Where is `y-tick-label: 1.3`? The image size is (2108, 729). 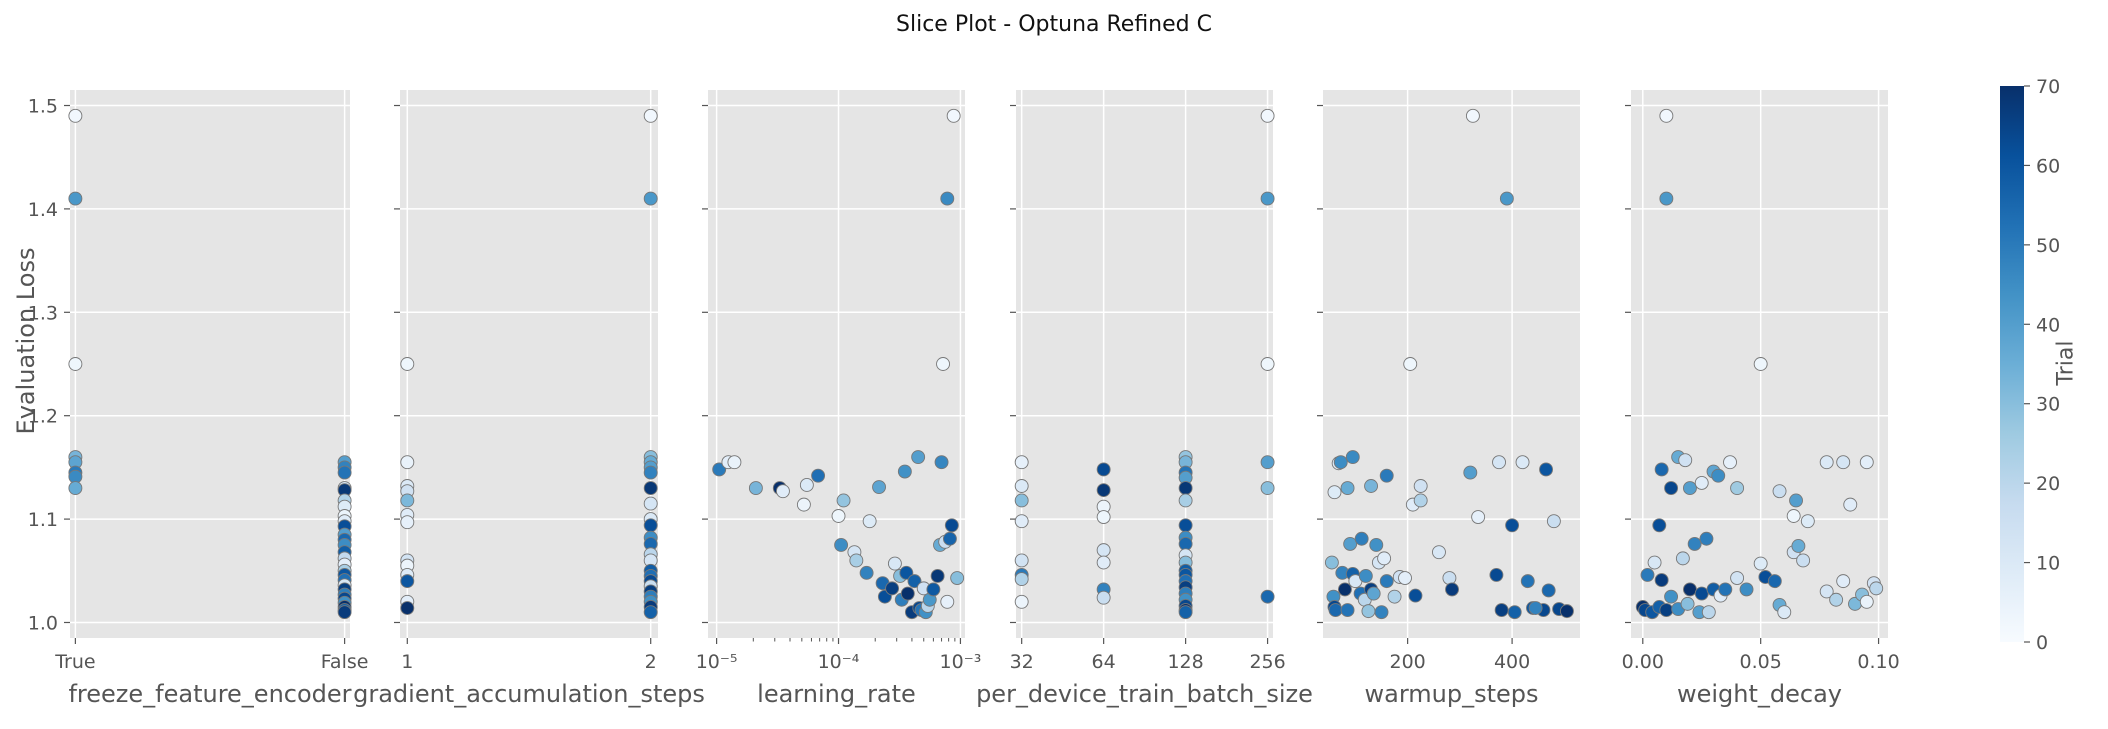
y-tick-label: 1.3 is located at coordinates (43, 313).